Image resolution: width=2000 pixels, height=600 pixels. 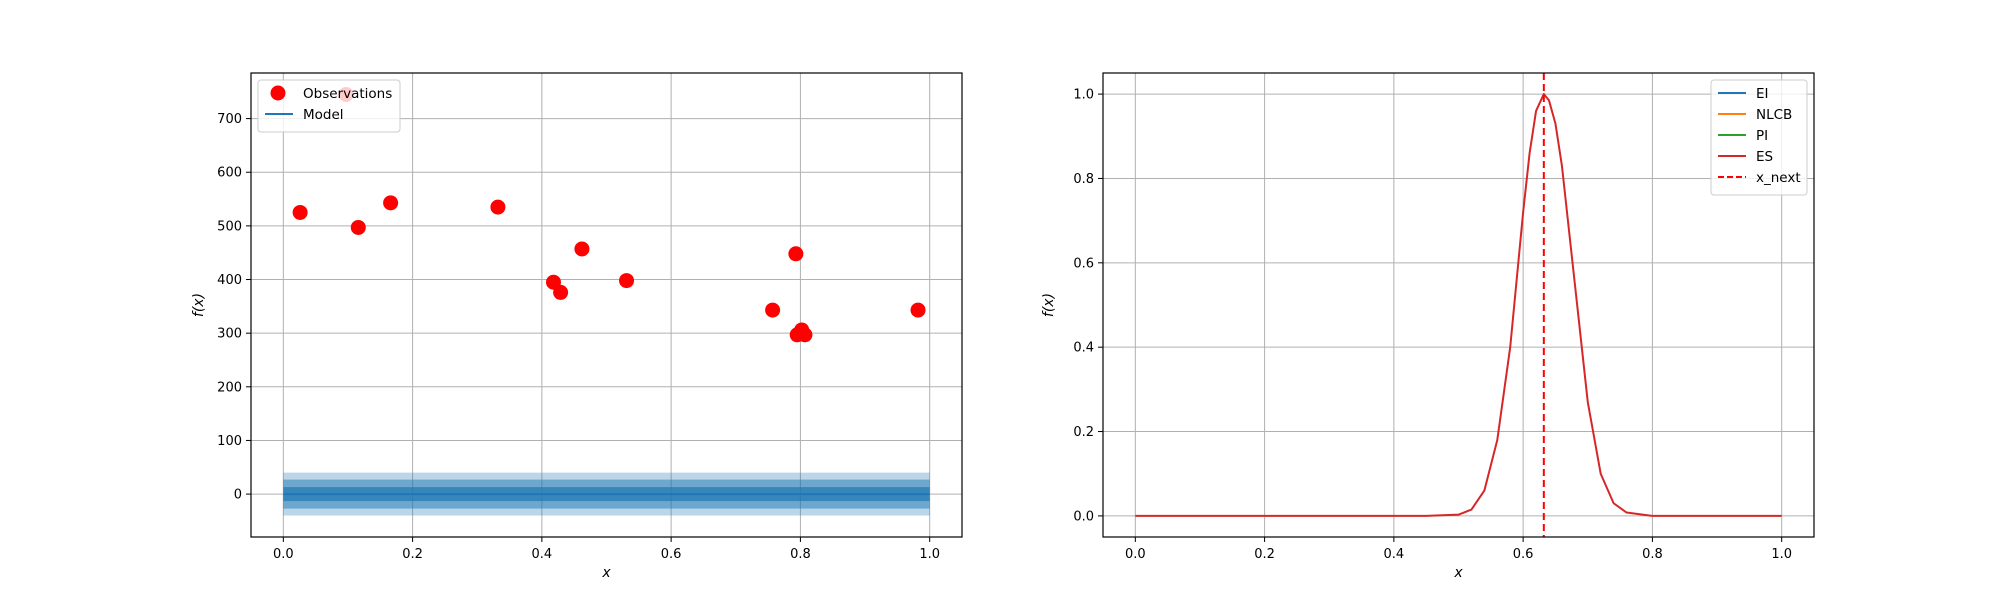 I want to click on y-tick-label: 100, so click(x=229, y=441).